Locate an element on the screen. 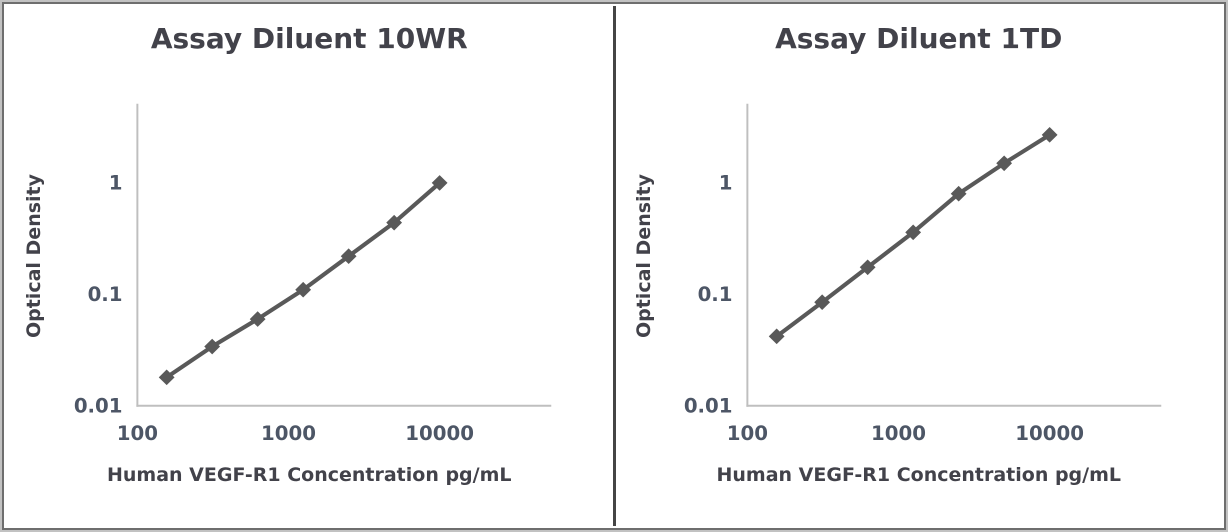 The width and height of the screenshot is (1228, 532). chart-title-10wr: Assay Diluent 10WR is located at coordinates (309, 38).